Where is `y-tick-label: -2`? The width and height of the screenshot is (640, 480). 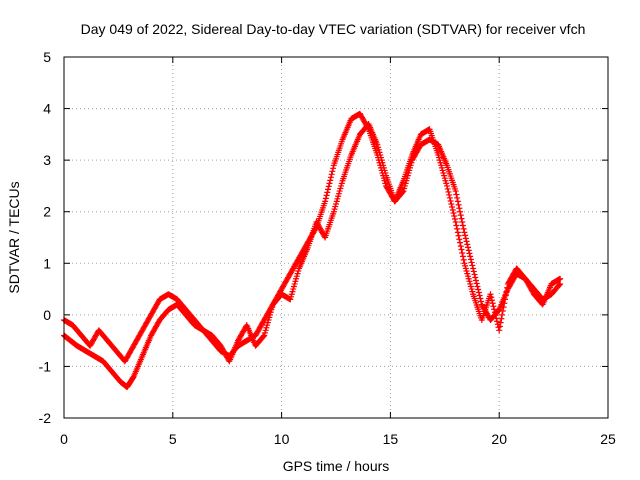 y-tick-label: -2 is located at coordinates (45, 418).